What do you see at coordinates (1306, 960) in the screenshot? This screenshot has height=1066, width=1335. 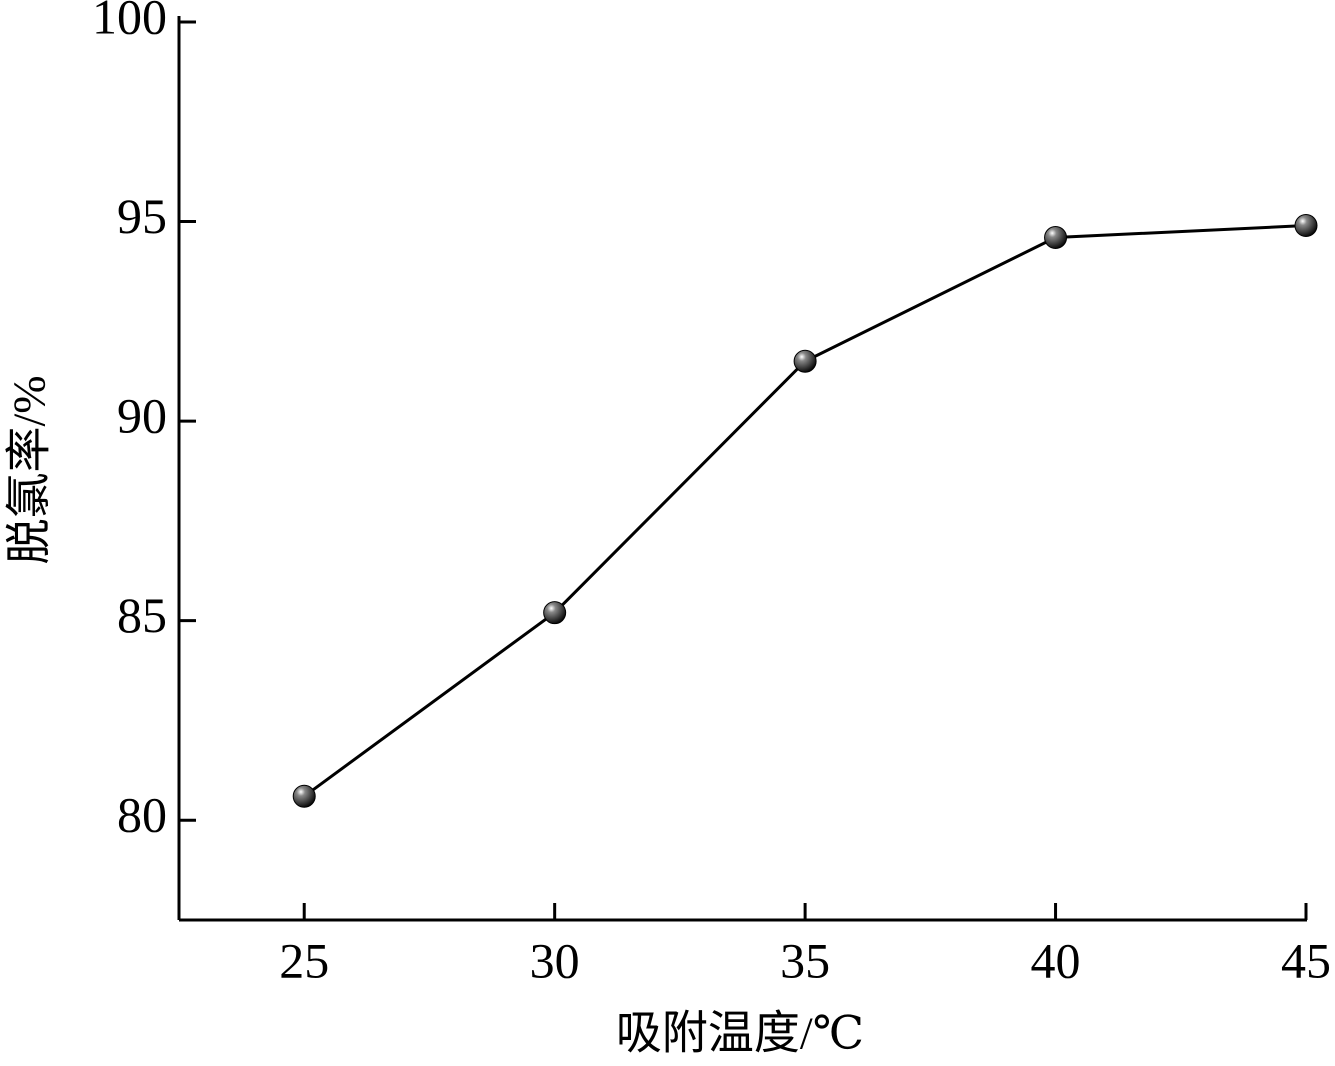 I see `x-tick-label: 45` at bounding box center [1306, 960].